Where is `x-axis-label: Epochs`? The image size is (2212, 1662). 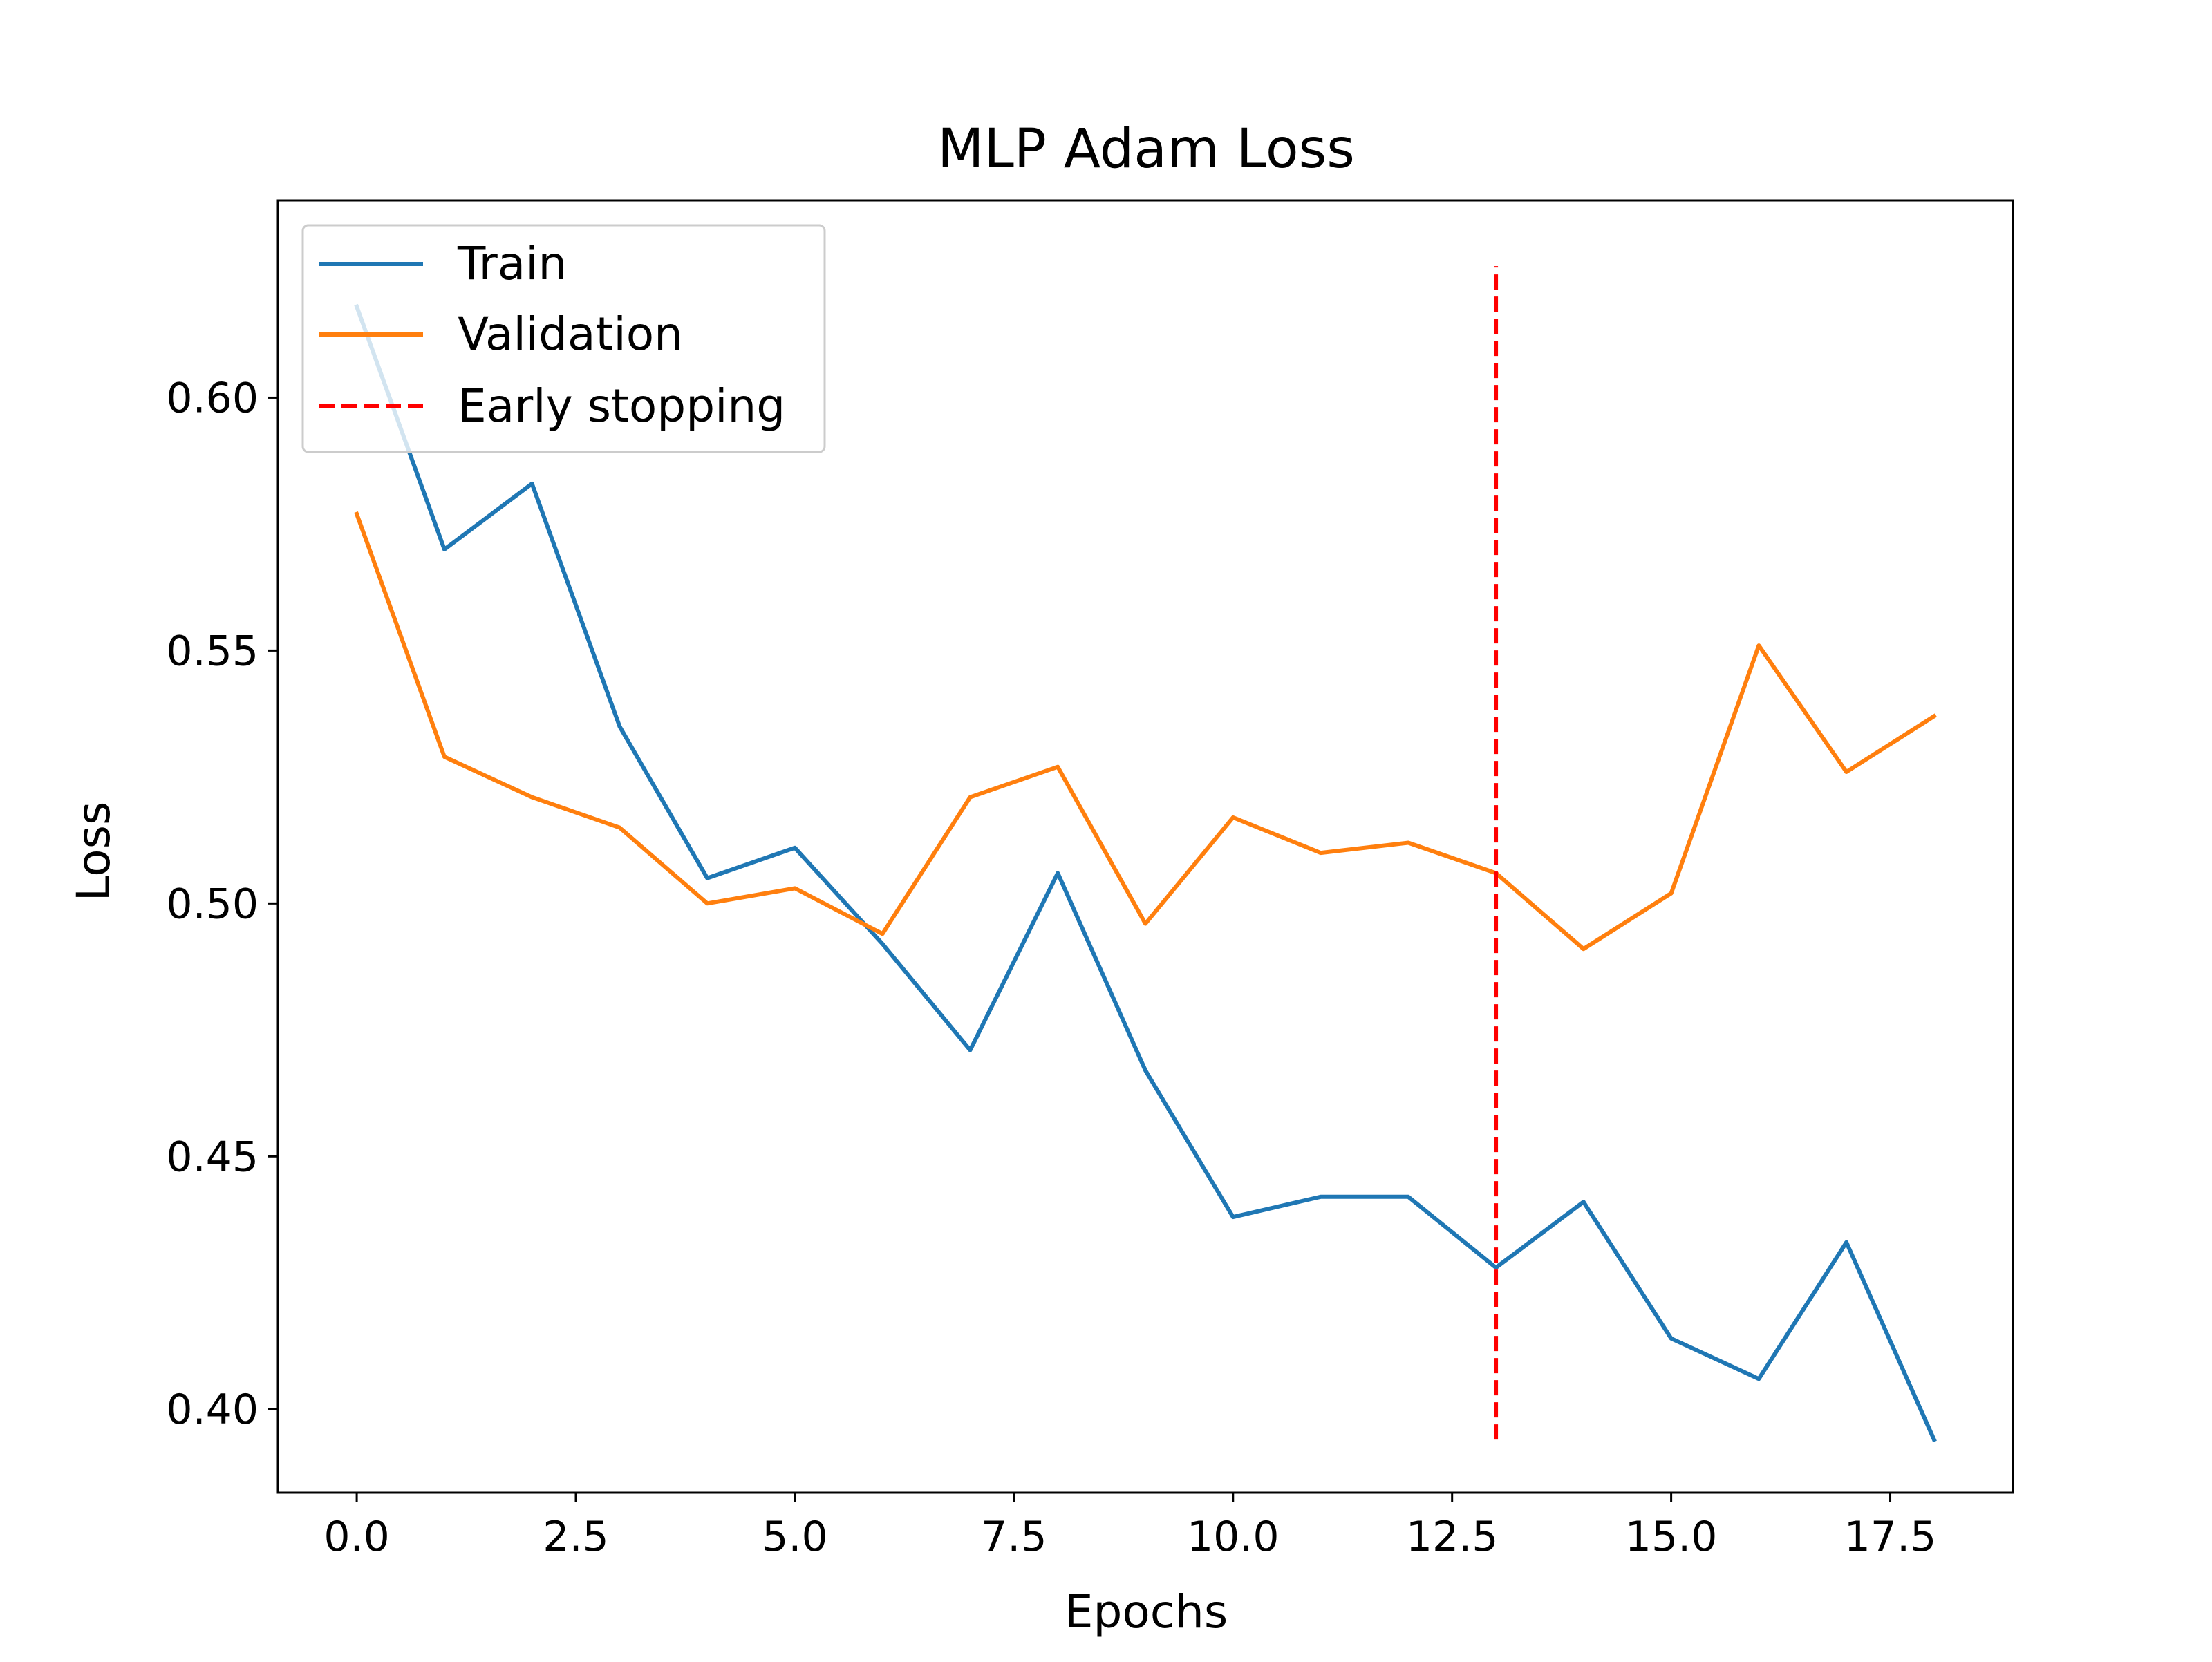
x-axis-label: Epochs is located at coordinates (1146, 1612).